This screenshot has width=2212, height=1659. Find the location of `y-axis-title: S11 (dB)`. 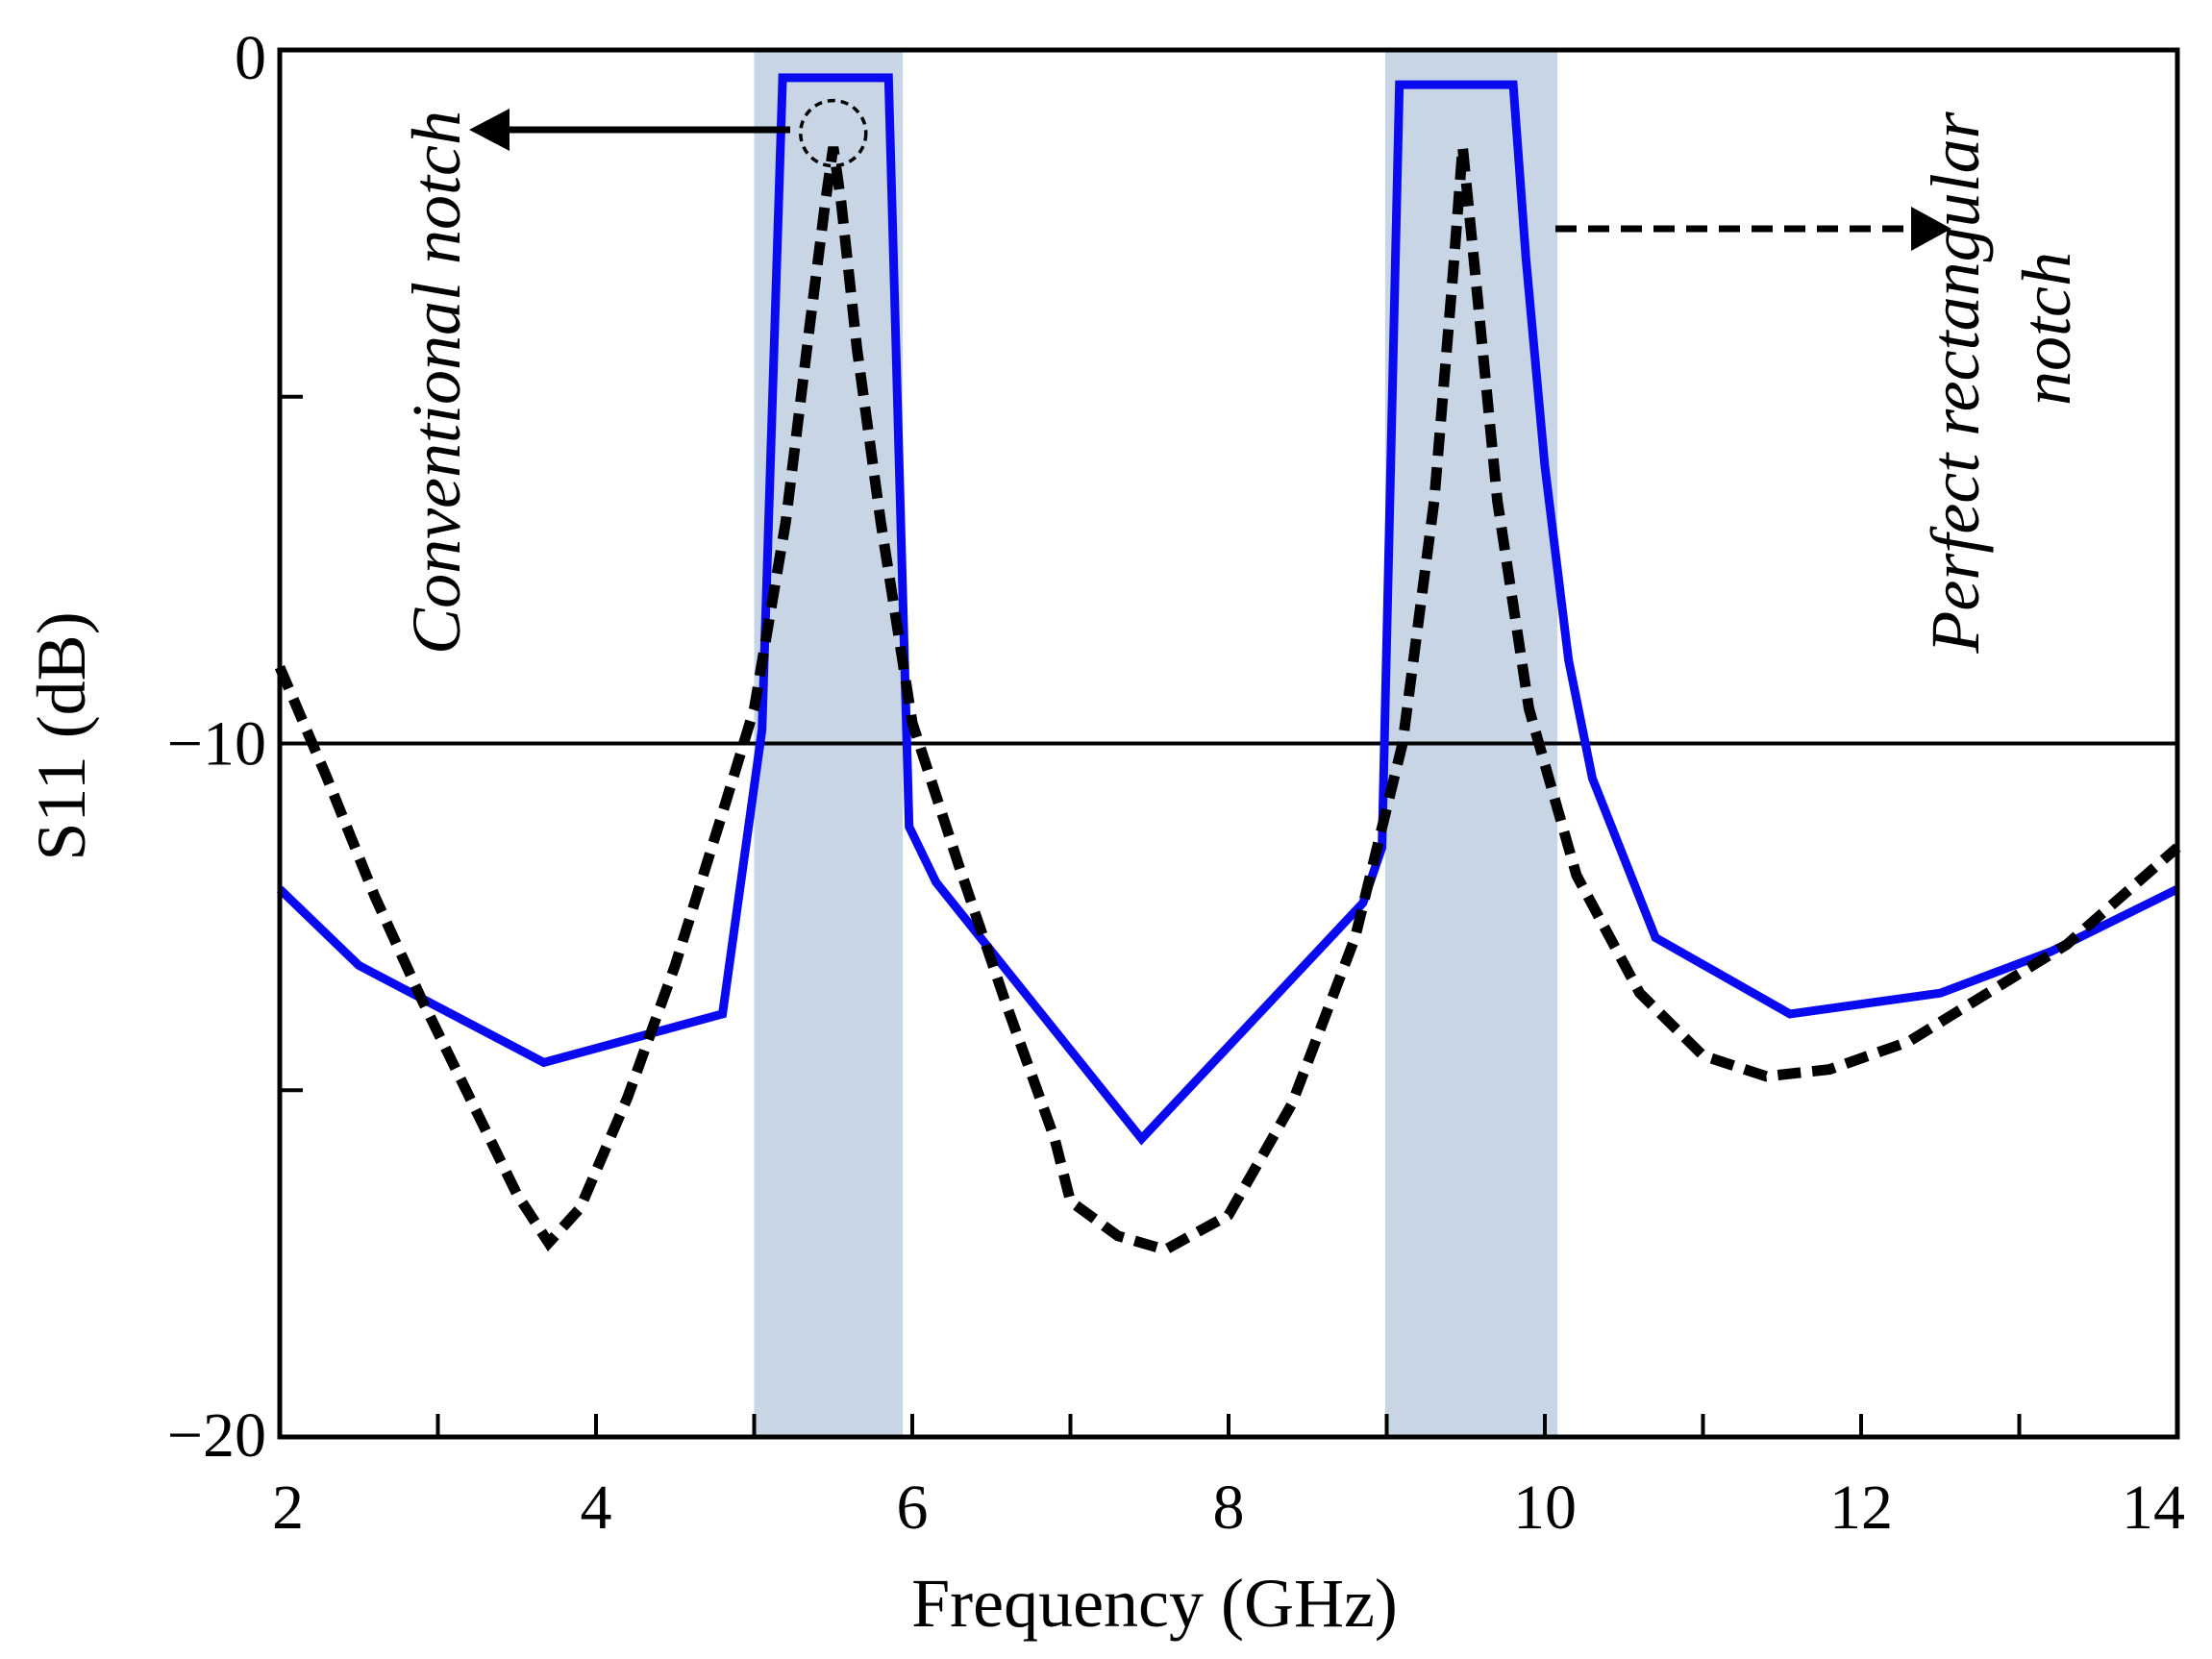

y-axis-title: S11 (dB) is located at coordinates (62, 736).